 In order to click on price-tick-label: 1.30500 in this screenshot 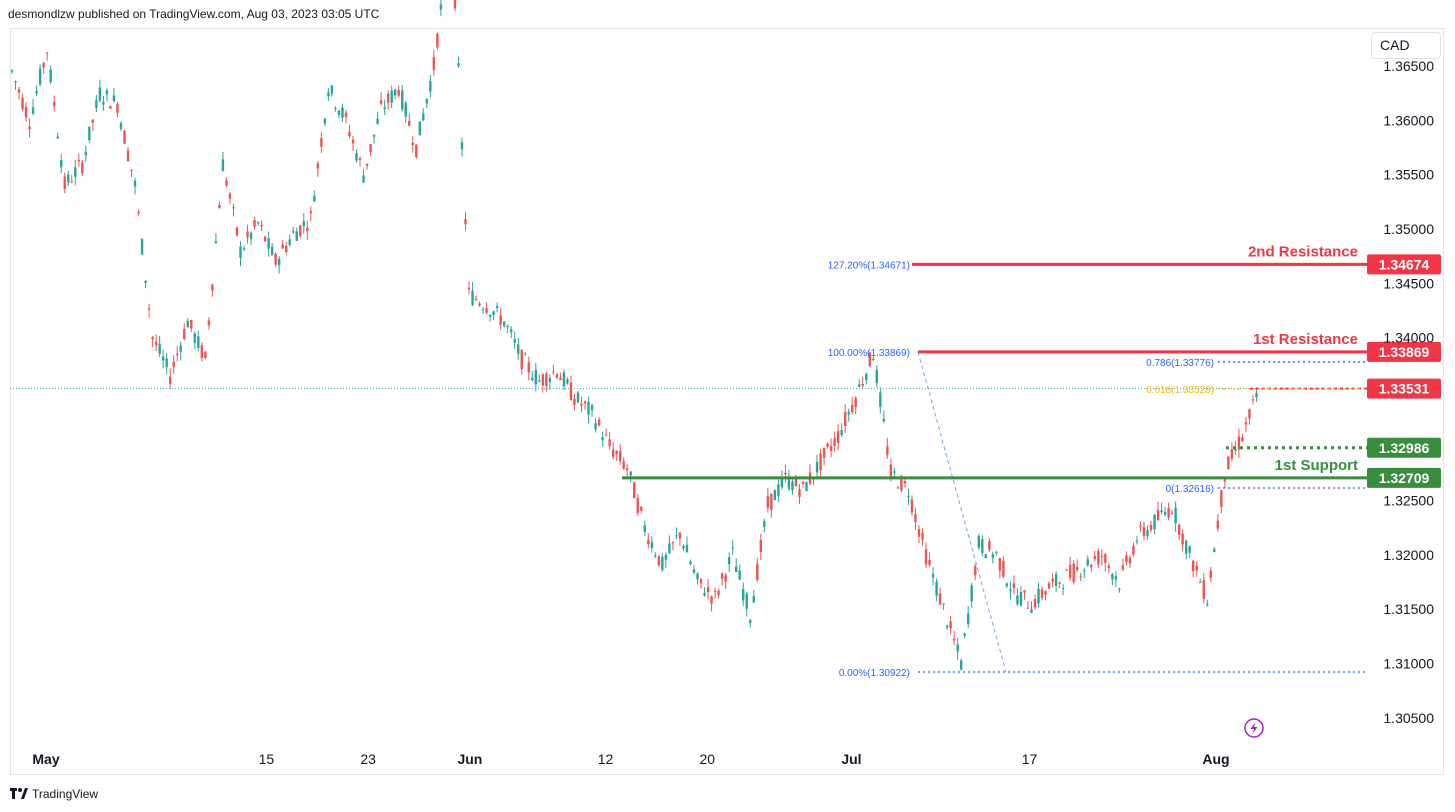, I will do `click(1408, 718)`.